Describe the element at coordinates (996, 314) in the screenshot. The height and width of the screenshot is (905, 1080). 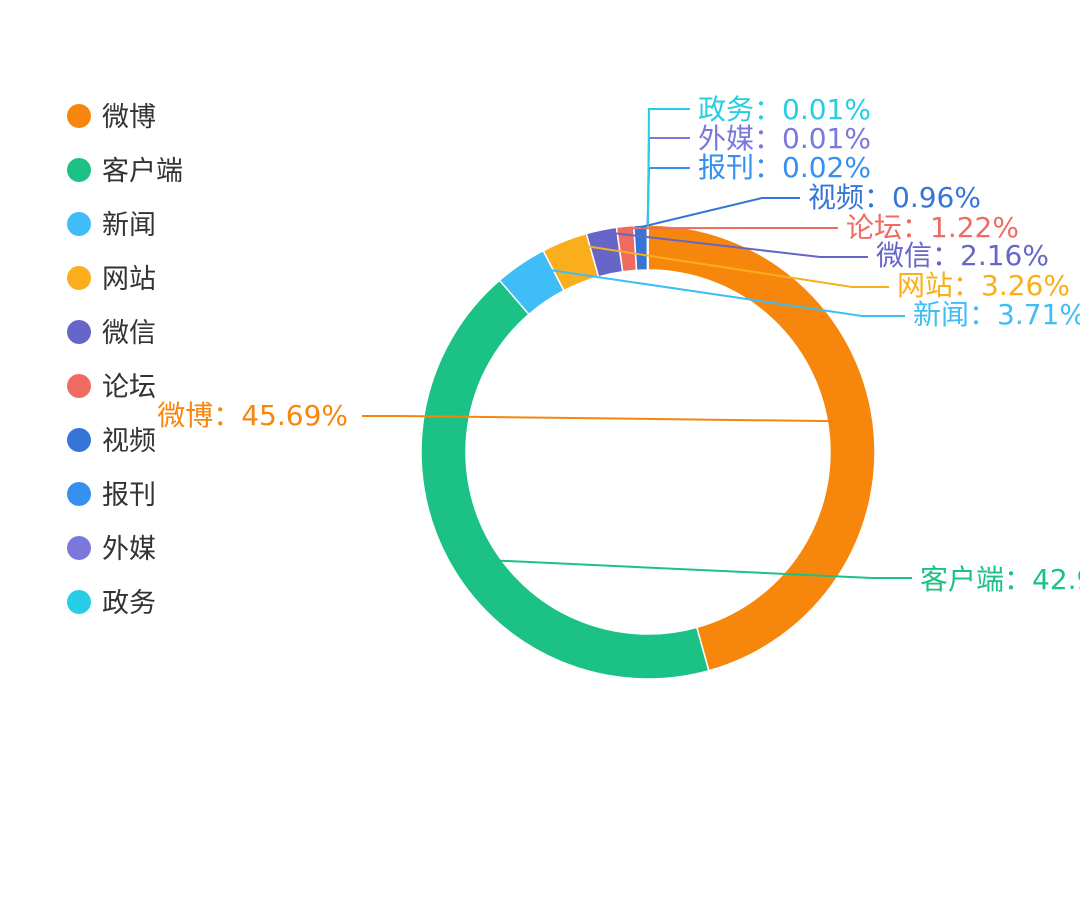
I see `slice-label: 新闻：3.71%` at that location.